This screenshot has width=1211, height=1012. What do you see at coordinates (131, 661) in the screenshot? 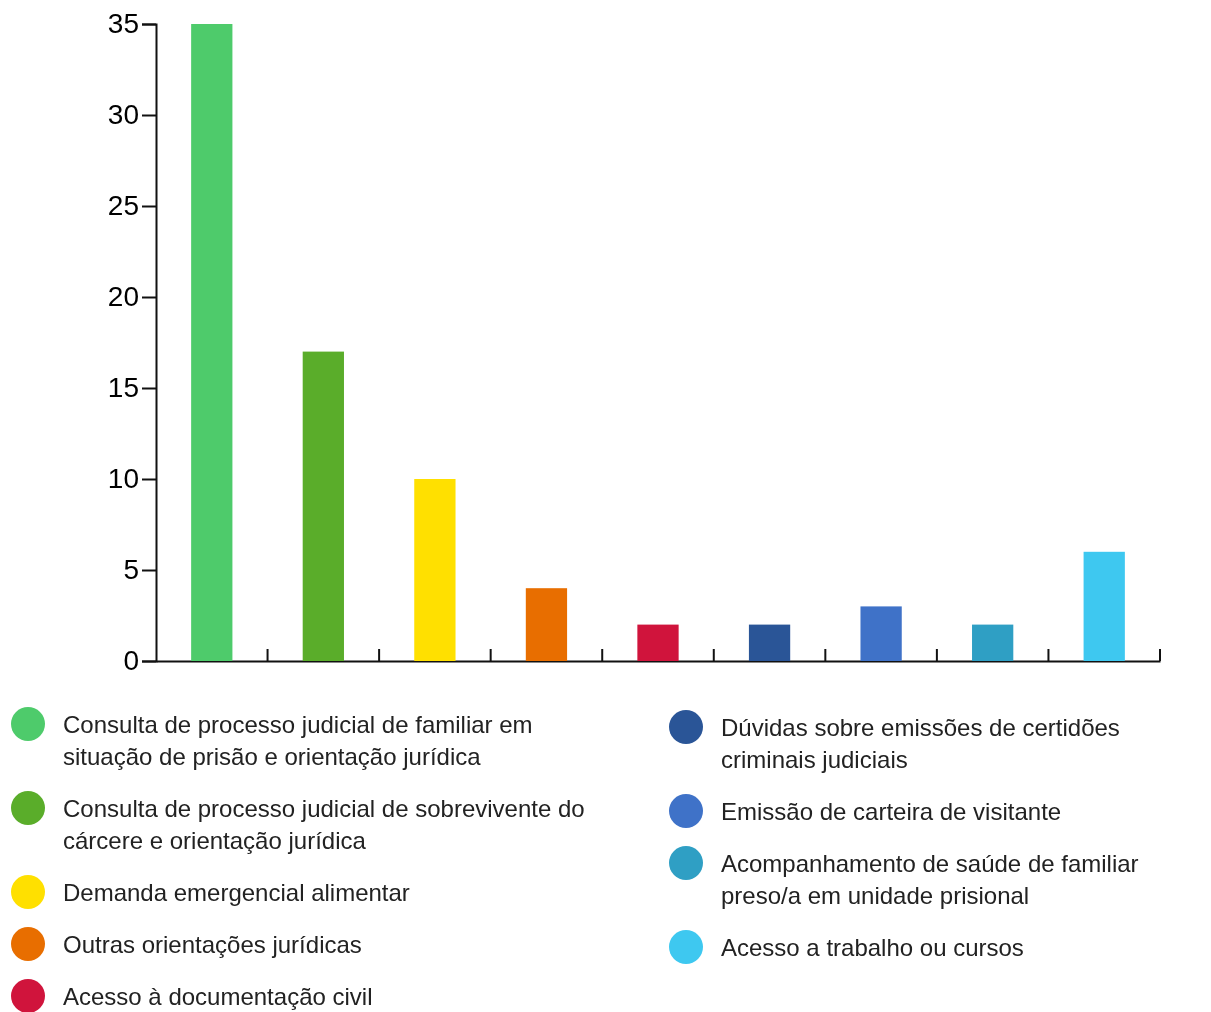
I see `y-tick-label: 0` at bounding box center [131, 661].